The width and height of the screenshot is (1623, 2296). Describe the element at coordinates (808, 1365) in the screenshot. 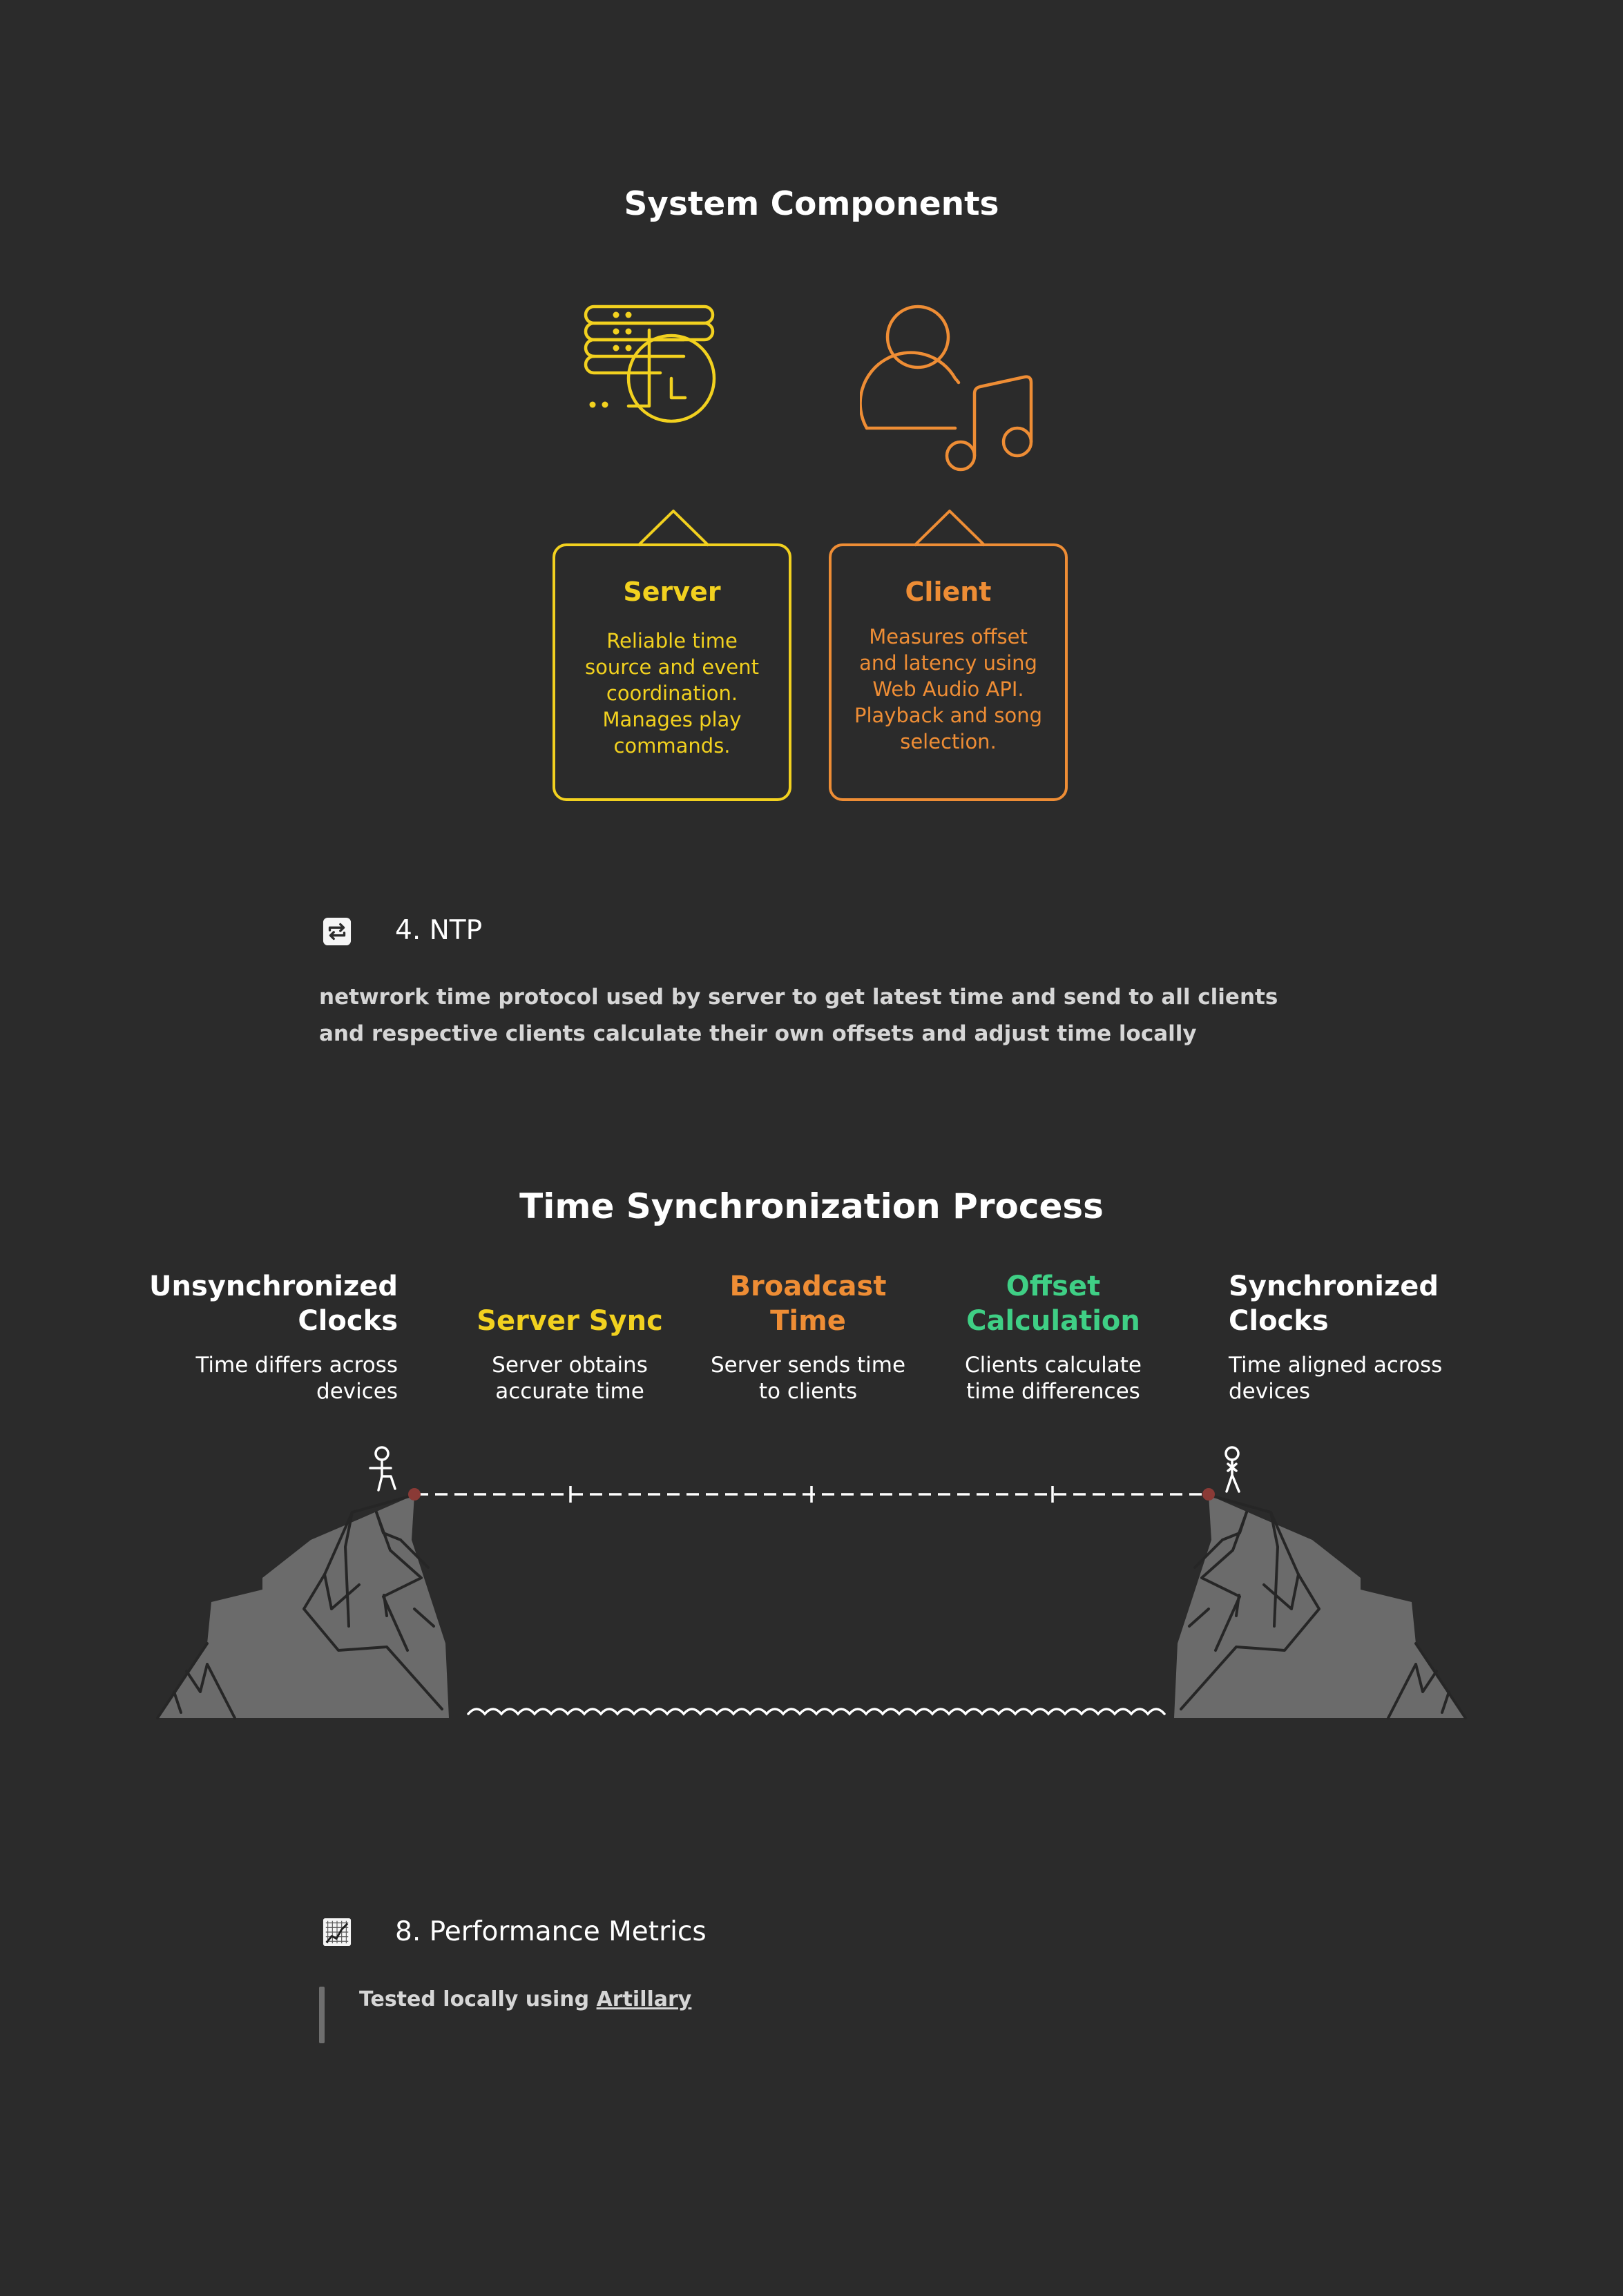

I see `step-desc-line: Server sends time` at that location.